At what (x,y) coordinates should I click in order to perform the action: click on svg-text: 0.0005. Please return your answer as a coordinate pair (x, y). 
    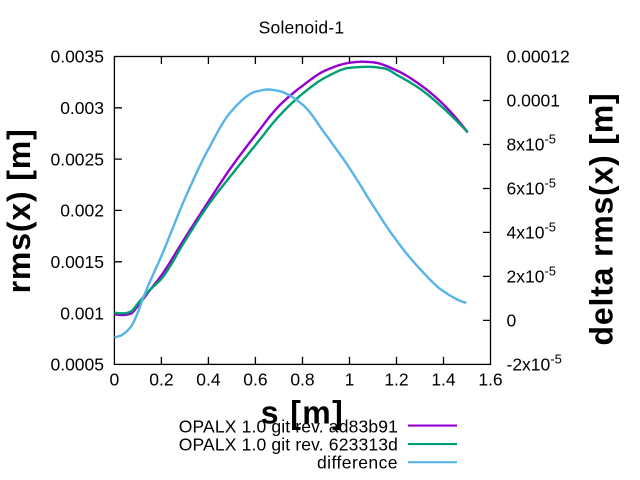
    Looking at the image, I should click on (77, 365).